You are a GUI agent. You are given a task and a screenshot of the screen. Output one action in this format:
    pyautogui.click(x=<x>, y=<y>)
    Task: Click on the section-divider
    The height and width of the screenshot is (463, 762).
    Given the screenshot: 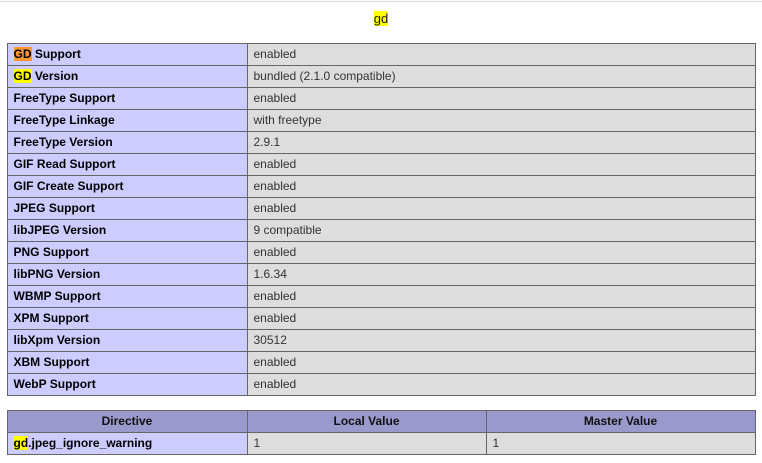 What is the action you would take?
    pyautogui.click(x=381, y=1)
    